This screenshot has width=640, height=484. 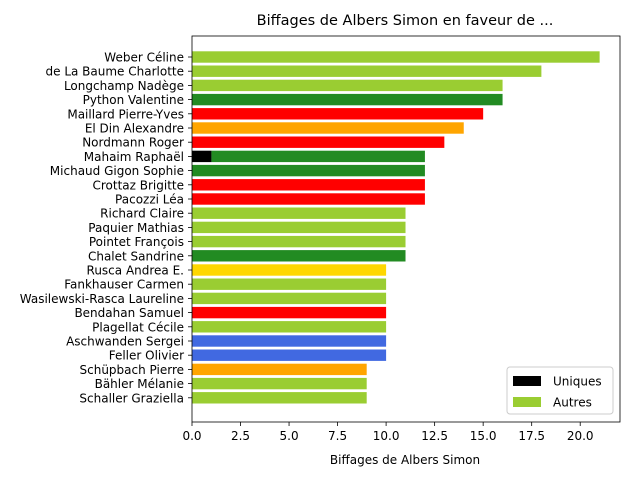 I want to click on bar-uniques, so click(x=202, y=156).